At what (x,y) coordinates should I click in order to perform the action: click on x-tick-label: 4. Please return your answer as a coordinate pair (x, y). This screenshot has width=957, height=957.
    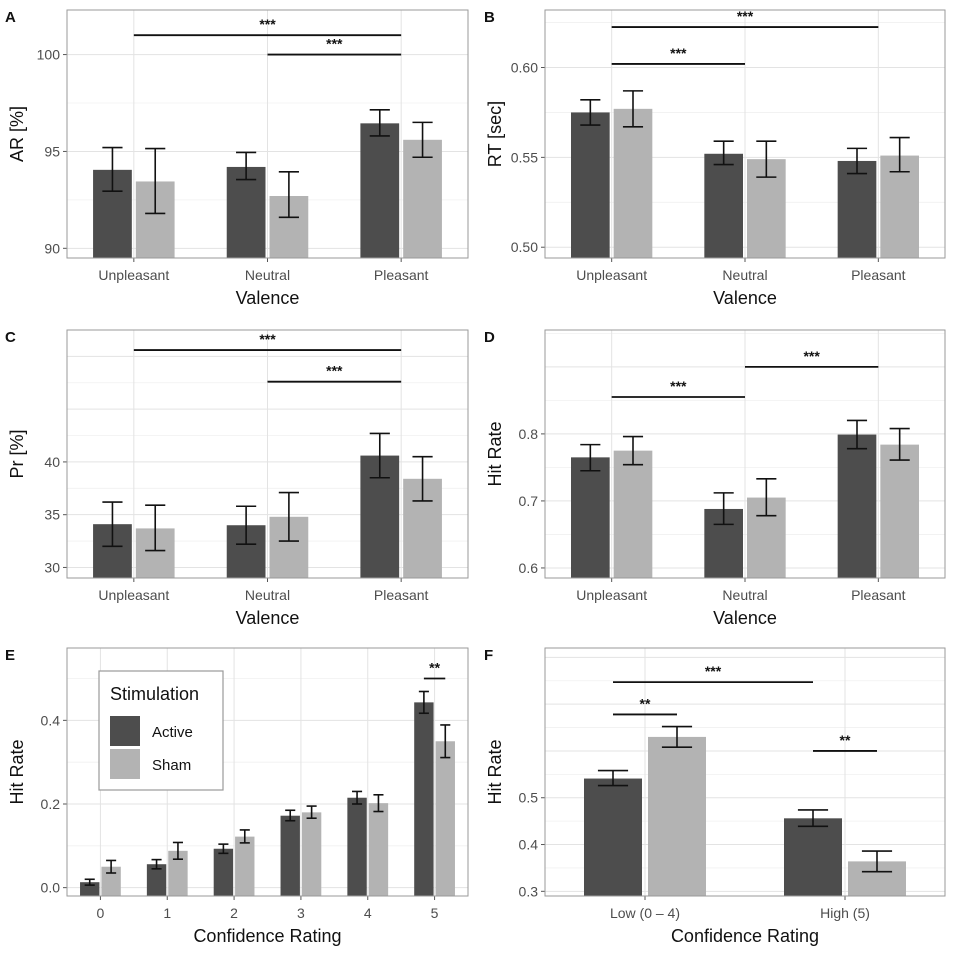
    Looking at the image, I should click on (368, 913).